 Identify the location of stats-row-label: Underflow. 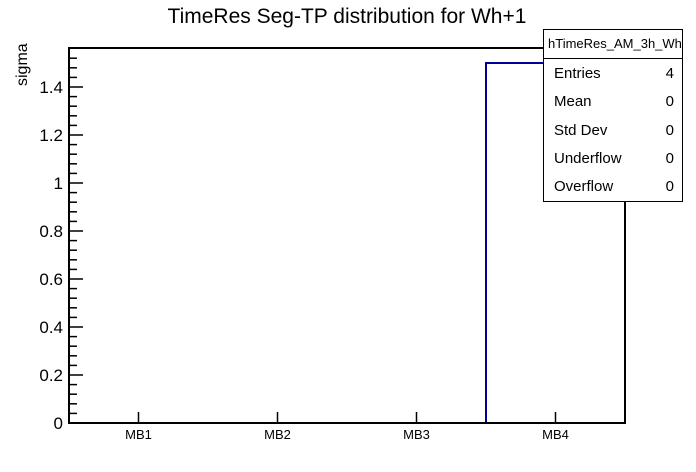
(588, 158).